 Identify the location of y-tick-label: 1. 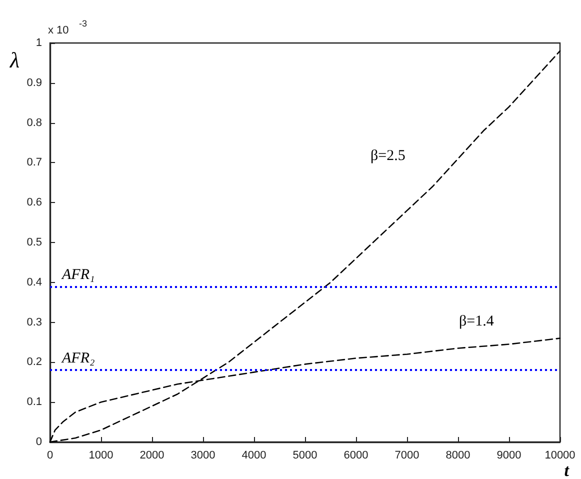
(39, 43).